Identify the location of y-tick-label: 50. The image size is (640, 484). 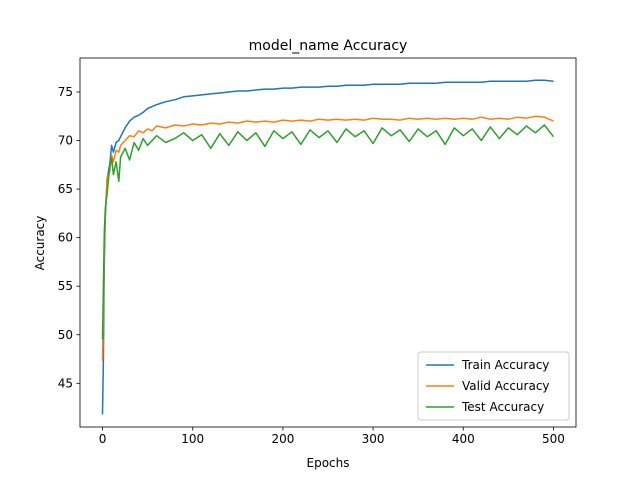
(65, 335).